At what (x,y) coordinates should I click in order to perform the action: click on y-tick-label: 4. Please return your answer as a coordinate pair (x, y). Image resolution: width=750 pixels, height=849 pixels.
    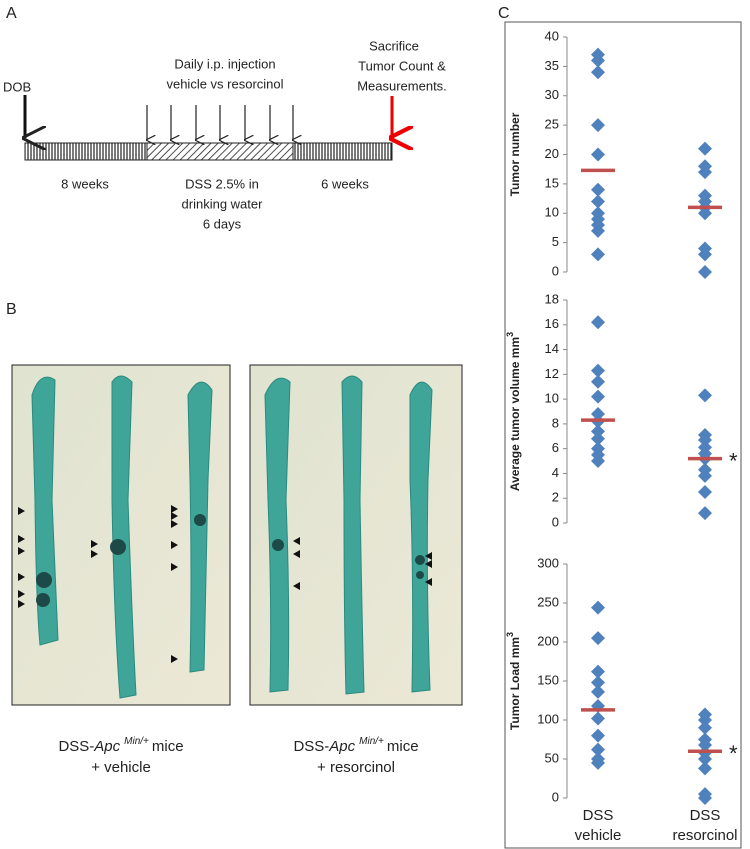
    Looking at the image, I should click on (555, 472).